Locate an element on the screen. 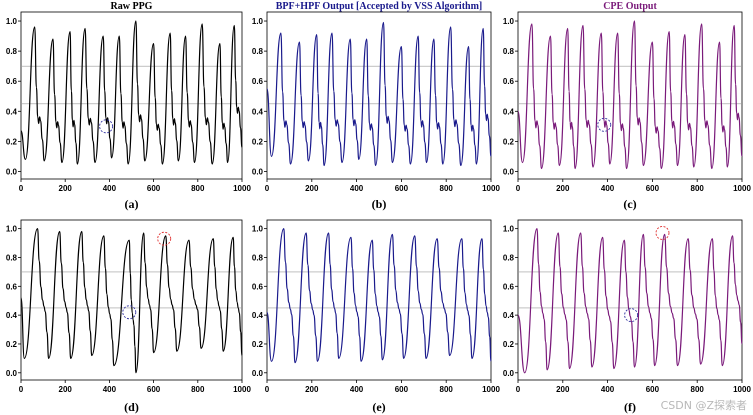 The height and width of the screenshot is (415, 753). panel-label-e: (e) is located at coordinates (378, 407).